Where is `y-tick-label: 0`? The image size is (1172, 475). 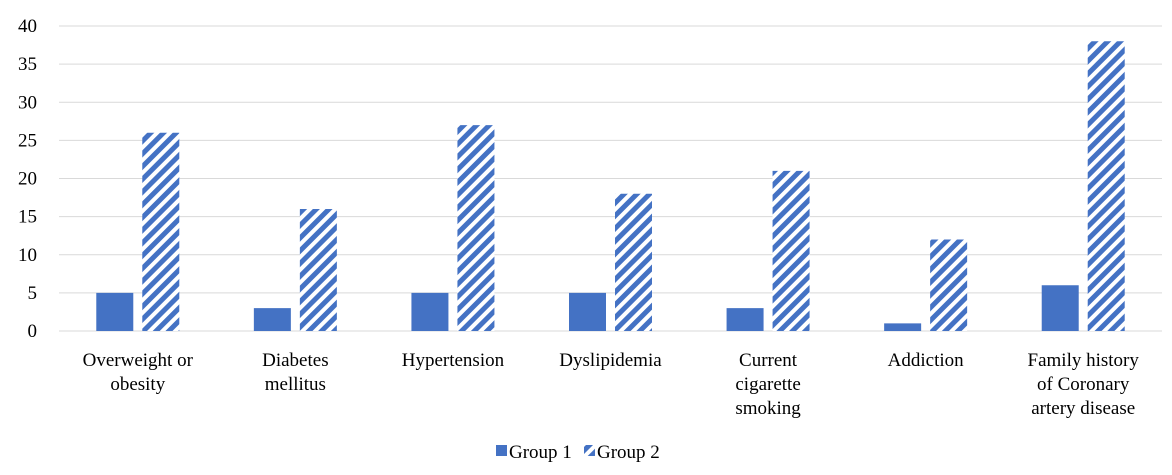 y-tick-label: 0 is located at coordinates (33, 331).